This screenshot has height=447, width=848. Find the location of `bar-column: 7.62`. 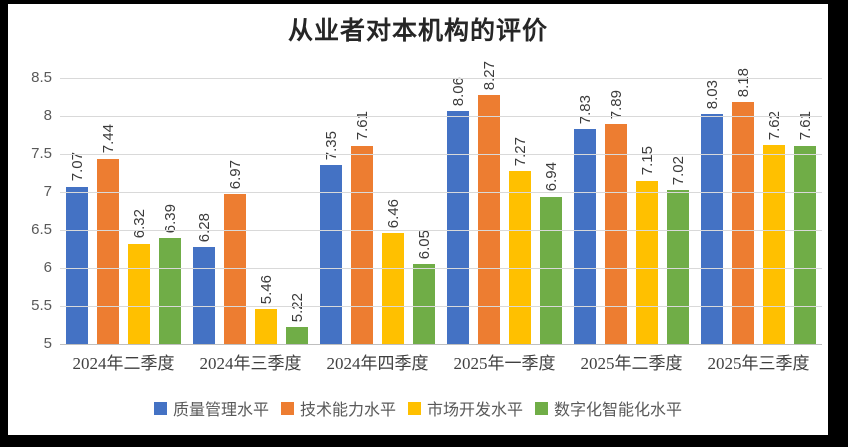

bar-column: 7.62 is located at coordinates (774, 227).